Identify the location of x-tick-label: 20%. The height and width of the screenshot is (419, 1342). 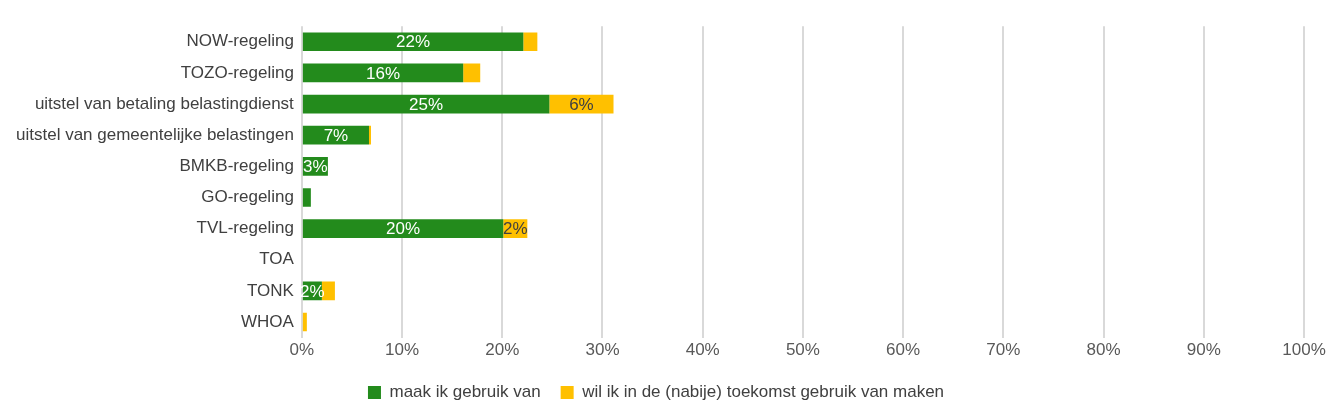
(502, 350).